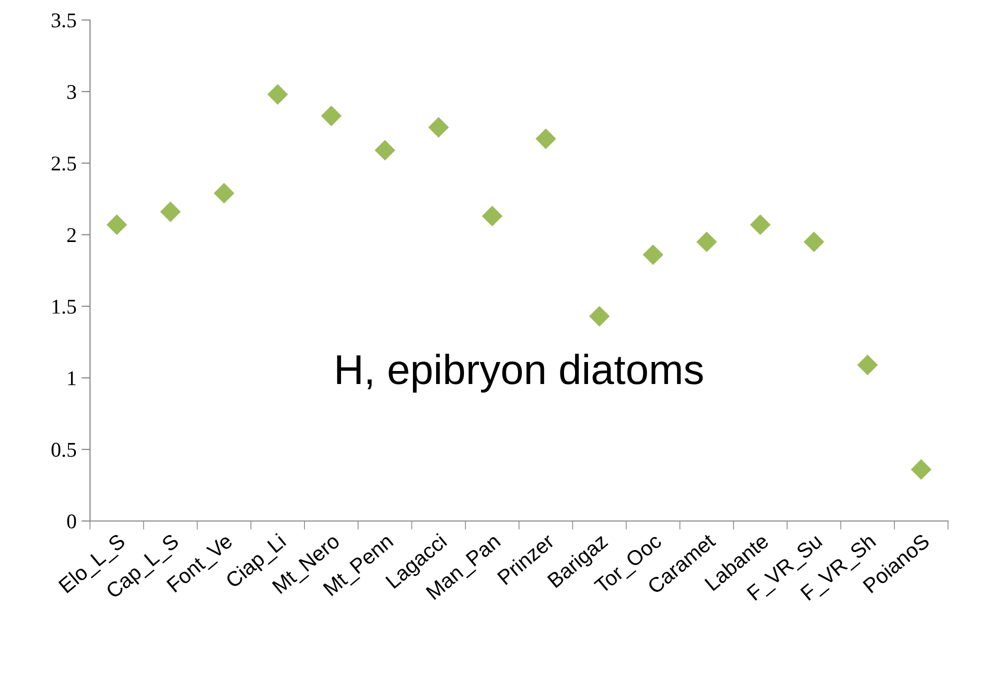 The width and height of the screenshot is (984, 684). I want to click on annotation: H, epibryon diatoms, so click(520, 373).